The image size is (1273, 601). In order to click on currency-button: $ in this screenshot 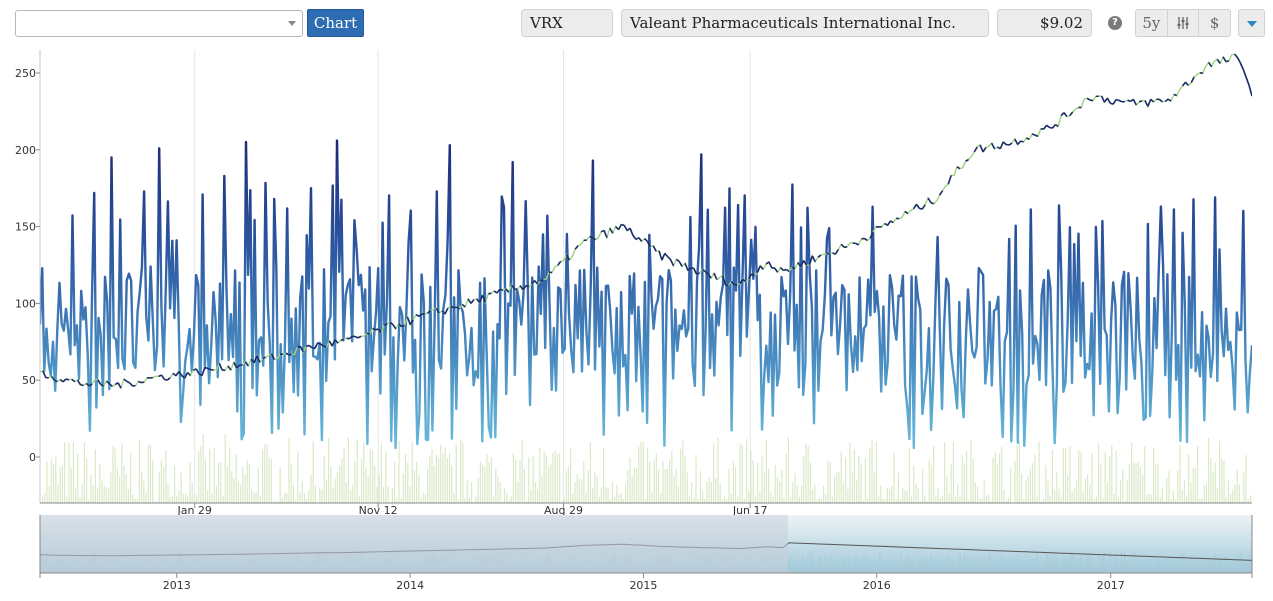, I will do `click(1214, 23)`.